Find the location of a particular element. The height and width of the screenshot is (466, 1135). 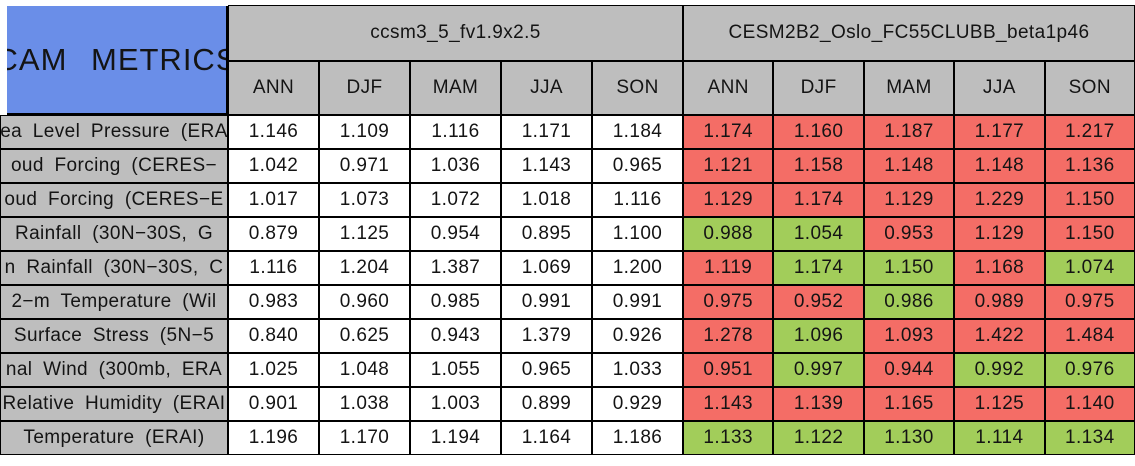

metric-value-cell: 1.025 is located at coordinates (273, 370).